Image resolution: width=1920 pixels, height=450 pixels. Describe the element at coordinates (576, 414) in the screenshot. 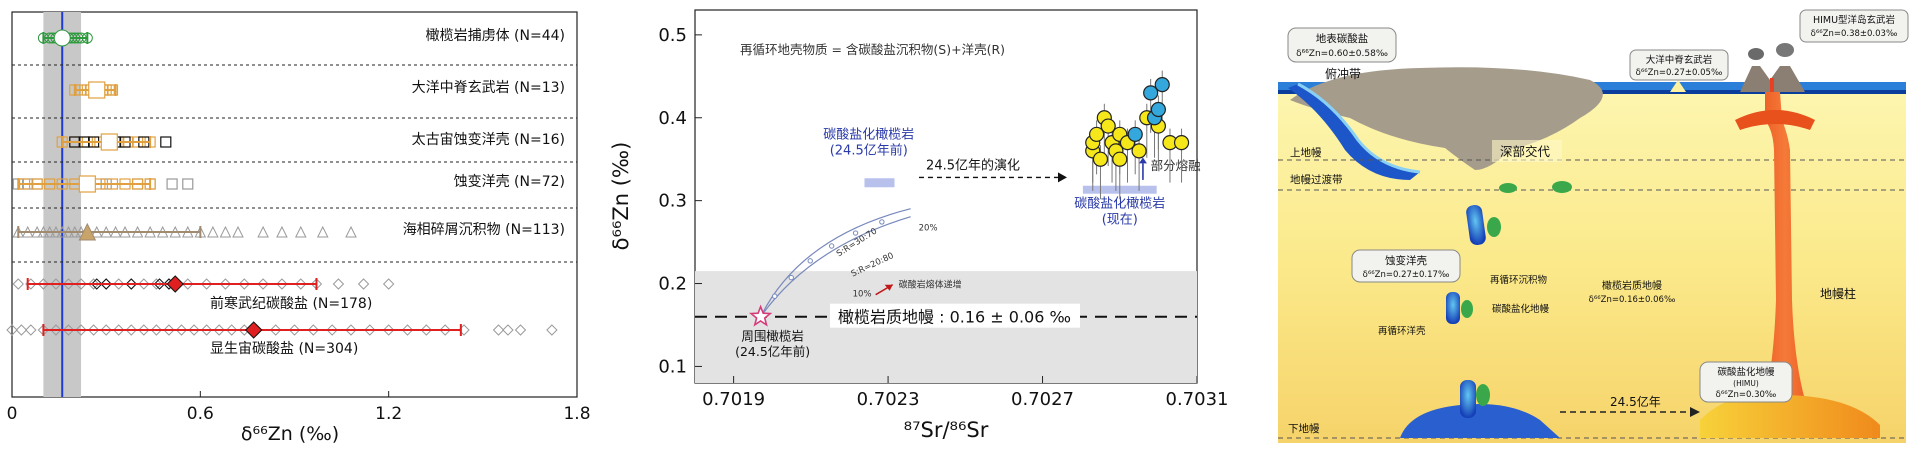

I see `x-tick-label: 1.8` at that location.